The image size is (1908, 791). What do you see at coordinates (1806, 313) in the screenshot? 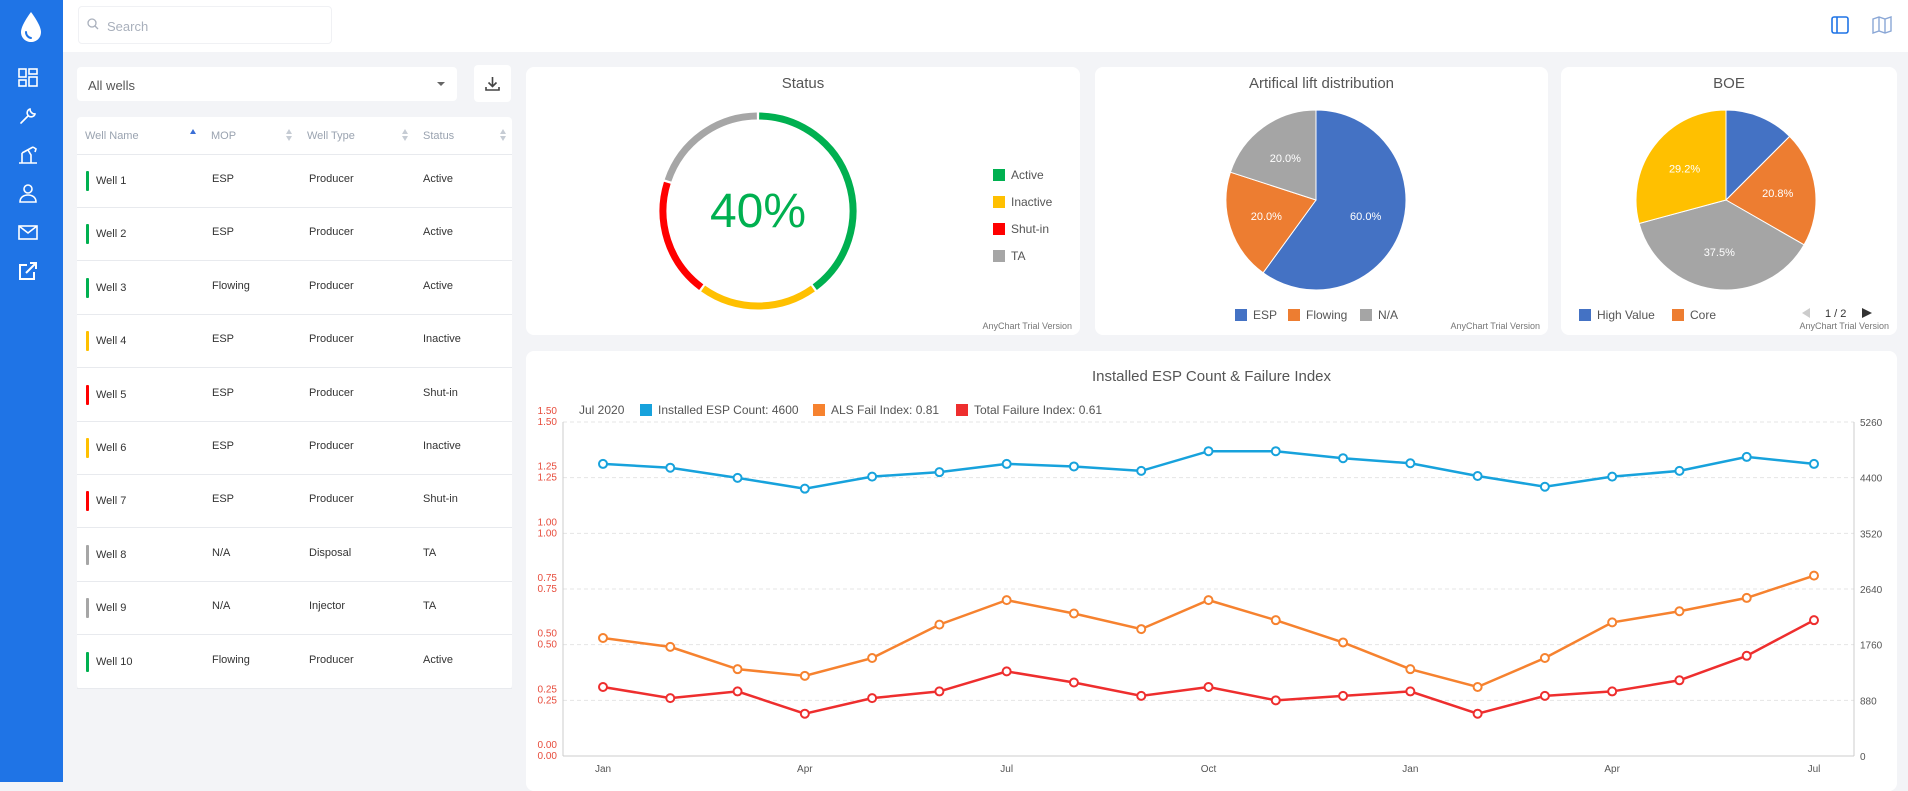
I see `pager-prev-icon` at bounding box center [1806, 313].